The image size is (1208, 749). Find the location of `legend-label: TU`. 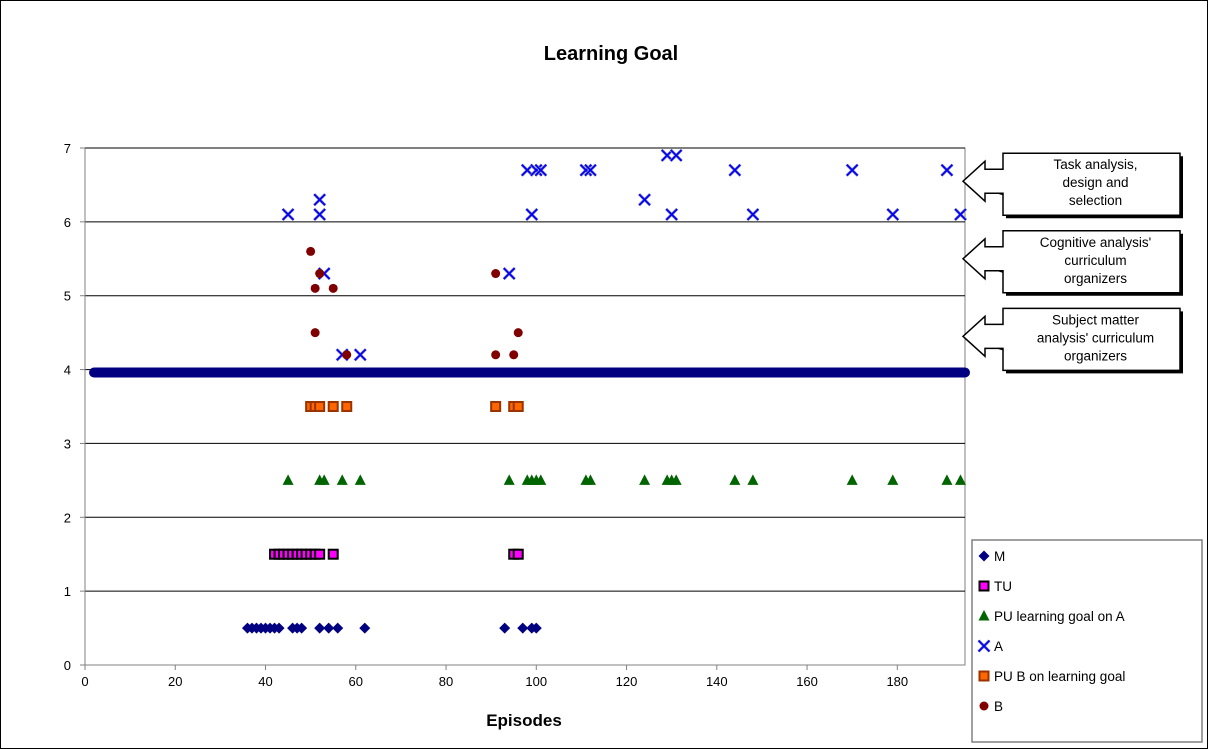

legend-label: TU is located at coordinates (1003, 586).